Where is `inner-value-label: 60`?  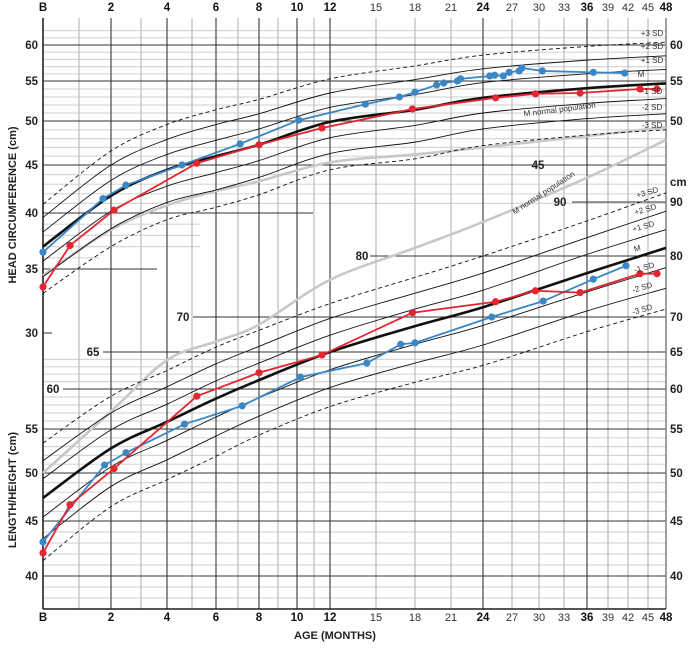 inner-value-label: 60 is located at coordinates (53, 390).